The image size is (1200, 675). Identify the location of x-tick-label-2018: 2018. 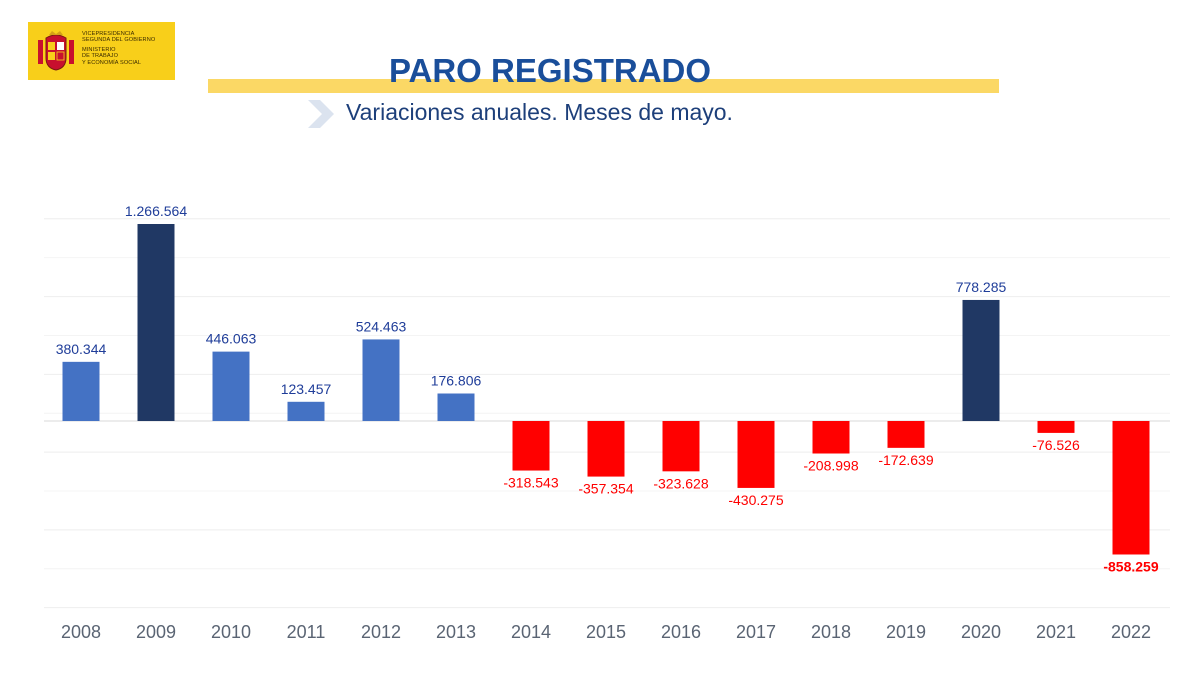
(831, 632).